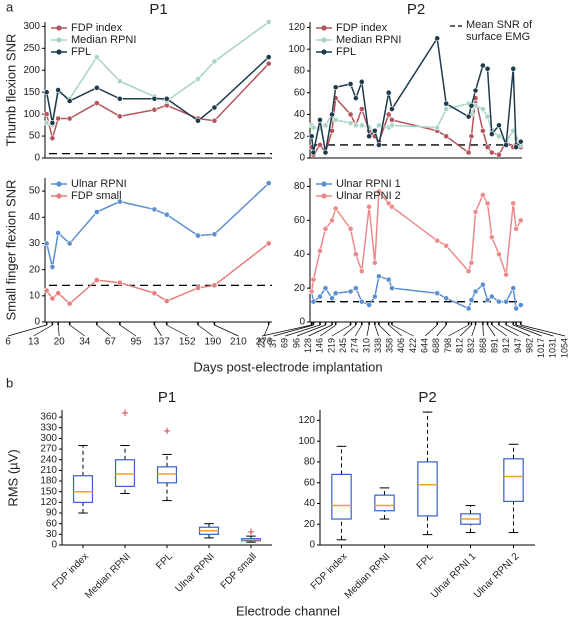 This screenshot has width=575, height=624. What do you see at coordinates (425, 561) in the screenshot?
I see `x-tick-label: FPL` at bounding box center [425, 561].